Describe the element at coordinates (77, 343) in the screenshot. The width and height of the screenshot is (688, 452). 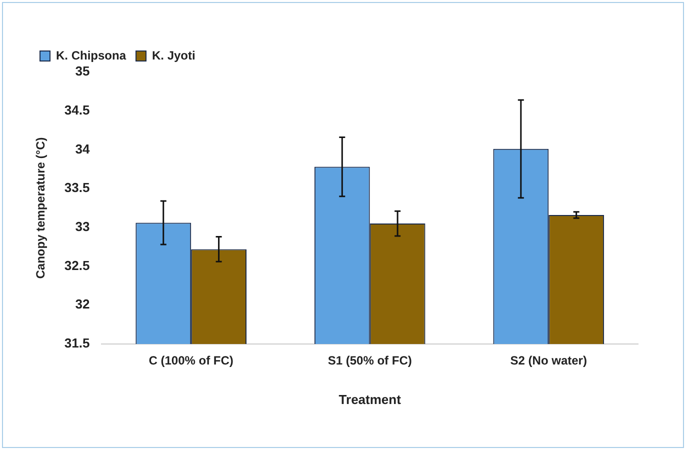
I see `y-tick-label: 31.5` at that location.